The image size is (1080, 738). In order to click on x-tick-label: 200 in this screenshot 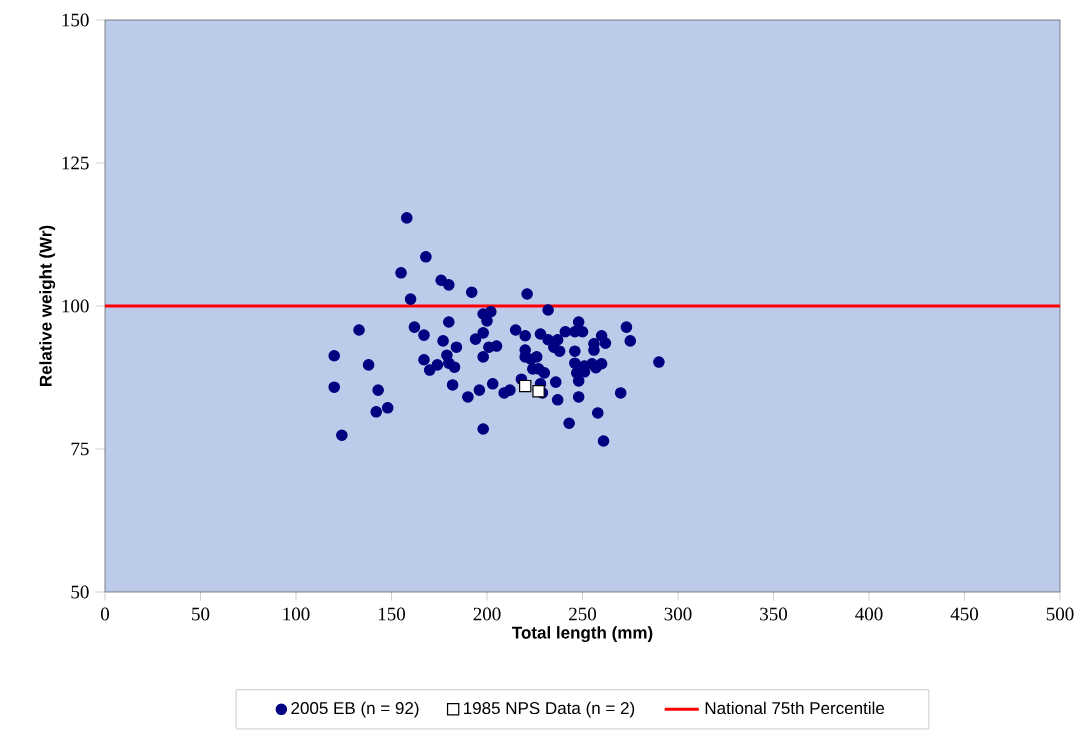, I will do `click(487, 614)`.